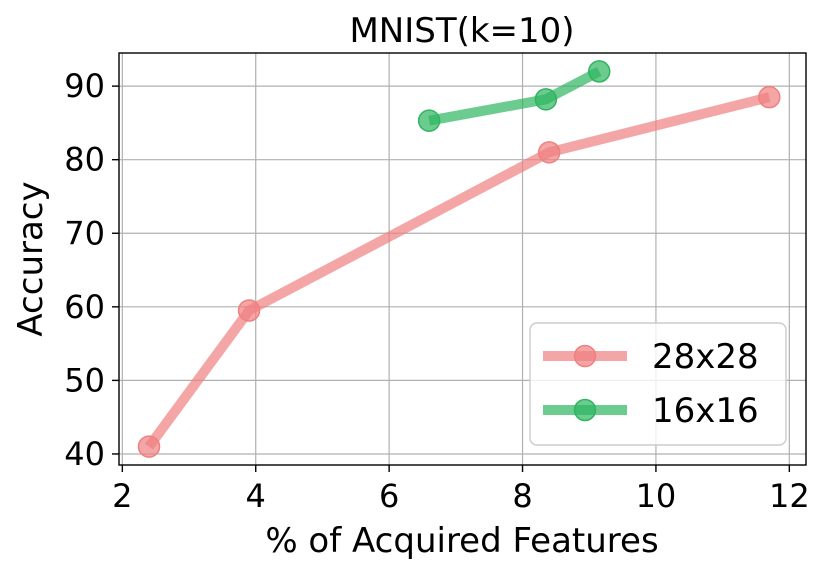 The height and width of the screenshot is (573, 830). Describe the element at coordinates (31, 258) in the screenshot. I see `y-axis-label: Accuracy` at that location.